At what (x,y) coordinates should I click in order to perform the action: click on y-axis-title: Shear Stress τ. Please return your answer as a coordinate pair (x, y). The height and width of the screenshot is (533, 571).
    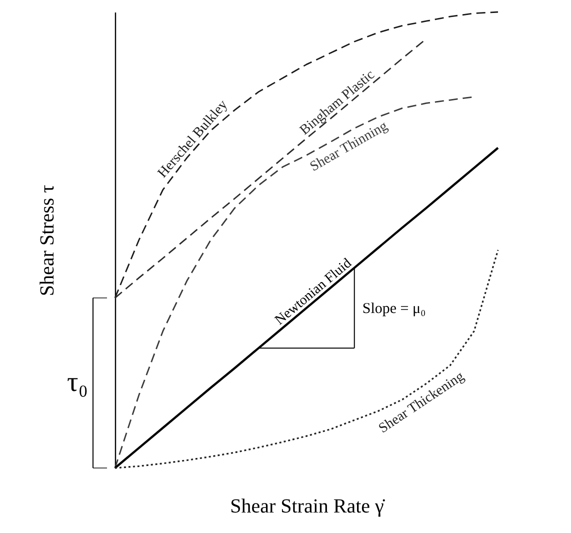
    Looking at the image, I should click on (47, 240).